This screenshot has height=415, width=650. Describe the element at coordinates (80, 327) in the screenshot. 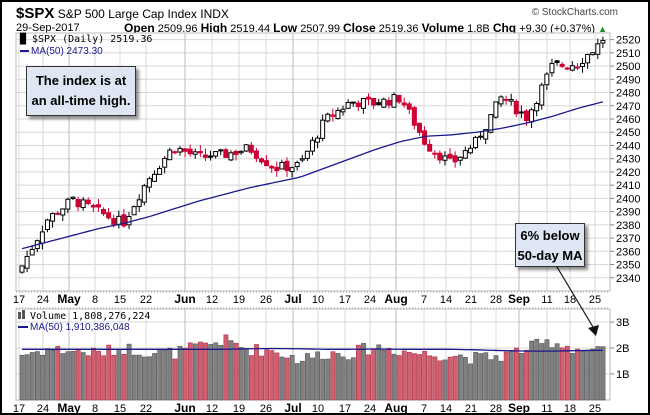

I see `svg-text: MA(50) 1,910,386,048` at that location.